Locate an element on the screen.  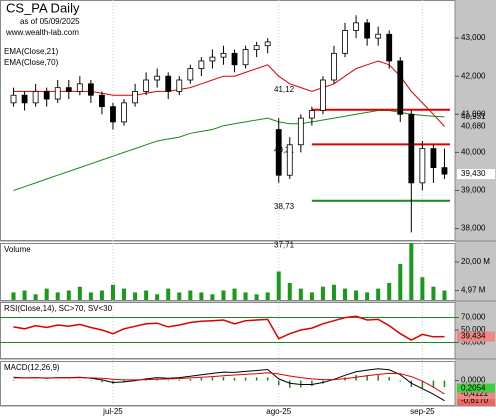
pane-title: Volume is located at coordinates (17, 249).